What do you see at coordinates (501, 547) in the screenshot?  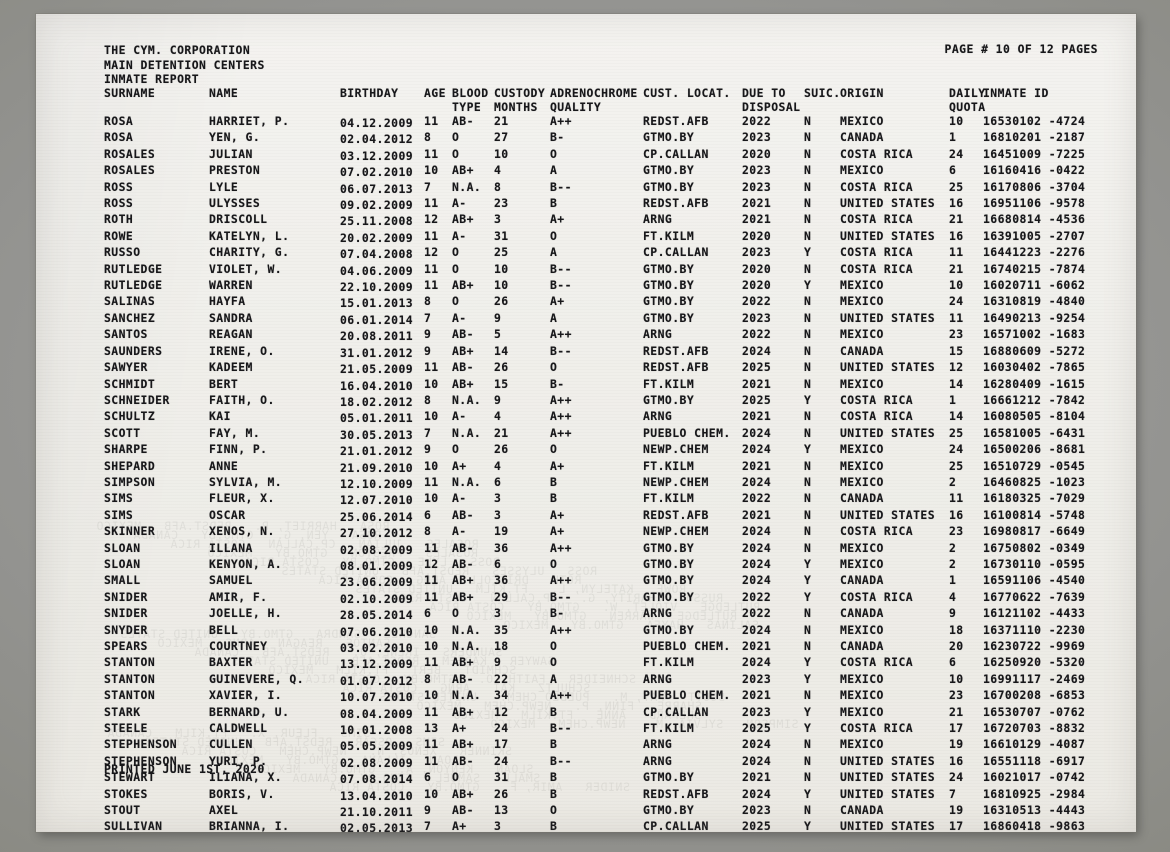 I see `cell-custody: 36` at bounding box center [501, 547].